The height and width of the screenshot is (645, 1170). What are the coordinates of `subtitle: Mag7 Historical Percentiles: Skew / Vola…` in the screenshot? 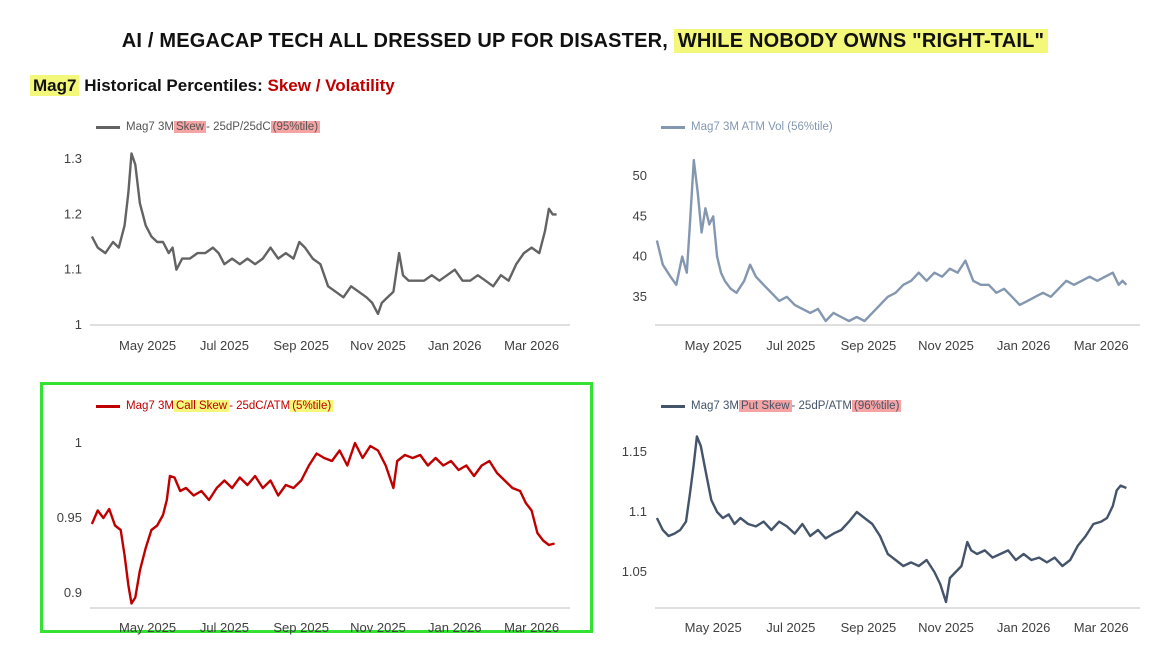 It's located at (212, 85).